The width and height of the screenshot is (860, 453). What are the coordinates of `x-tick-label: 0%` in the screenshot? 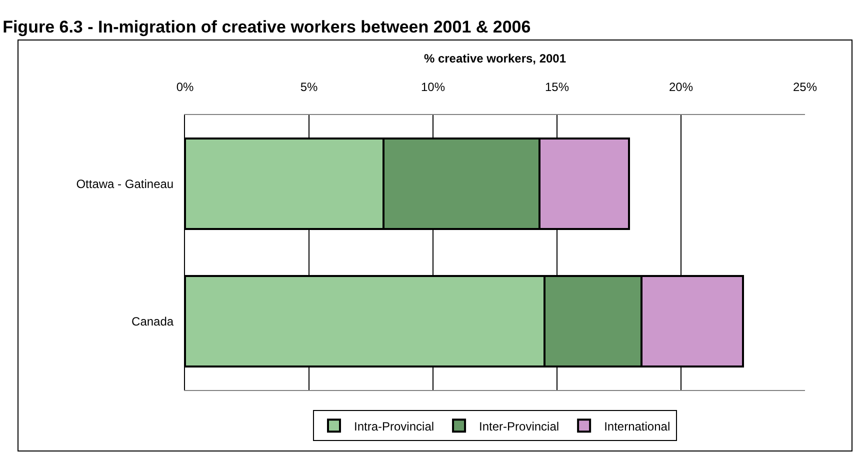 It's located at (185, 87).